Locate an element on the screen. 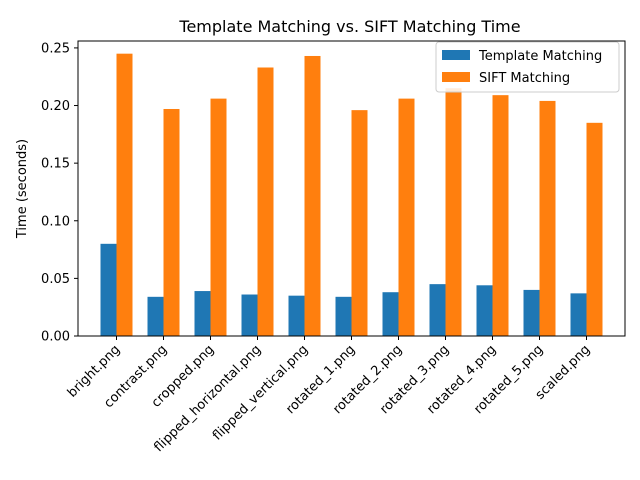  y-tick-label: 0.25 is located at coordinates (55, 48).